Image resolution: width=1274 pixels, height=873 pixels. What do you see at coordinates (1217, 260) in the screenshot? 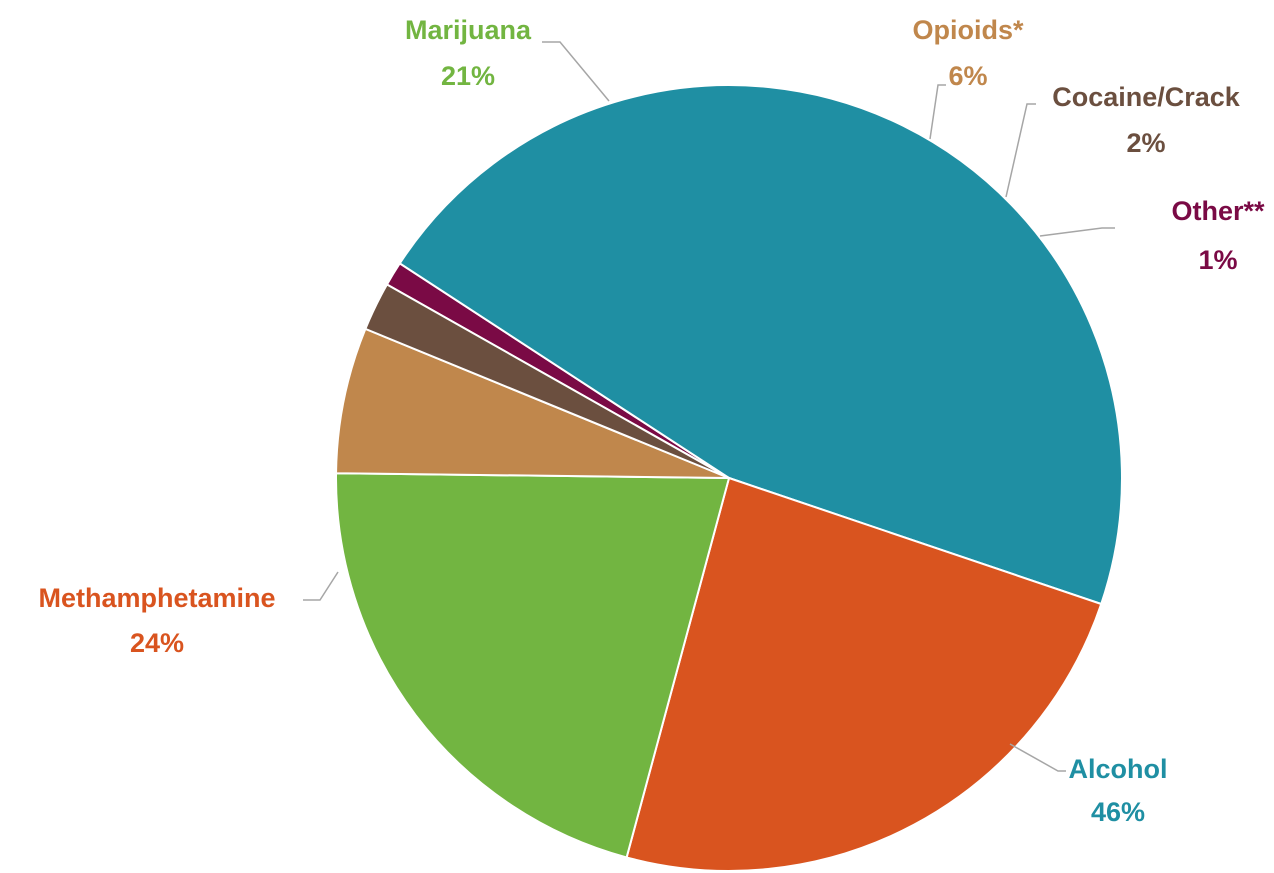
I see `slice-value-other: 1%` at bounding box center [1217, 260].